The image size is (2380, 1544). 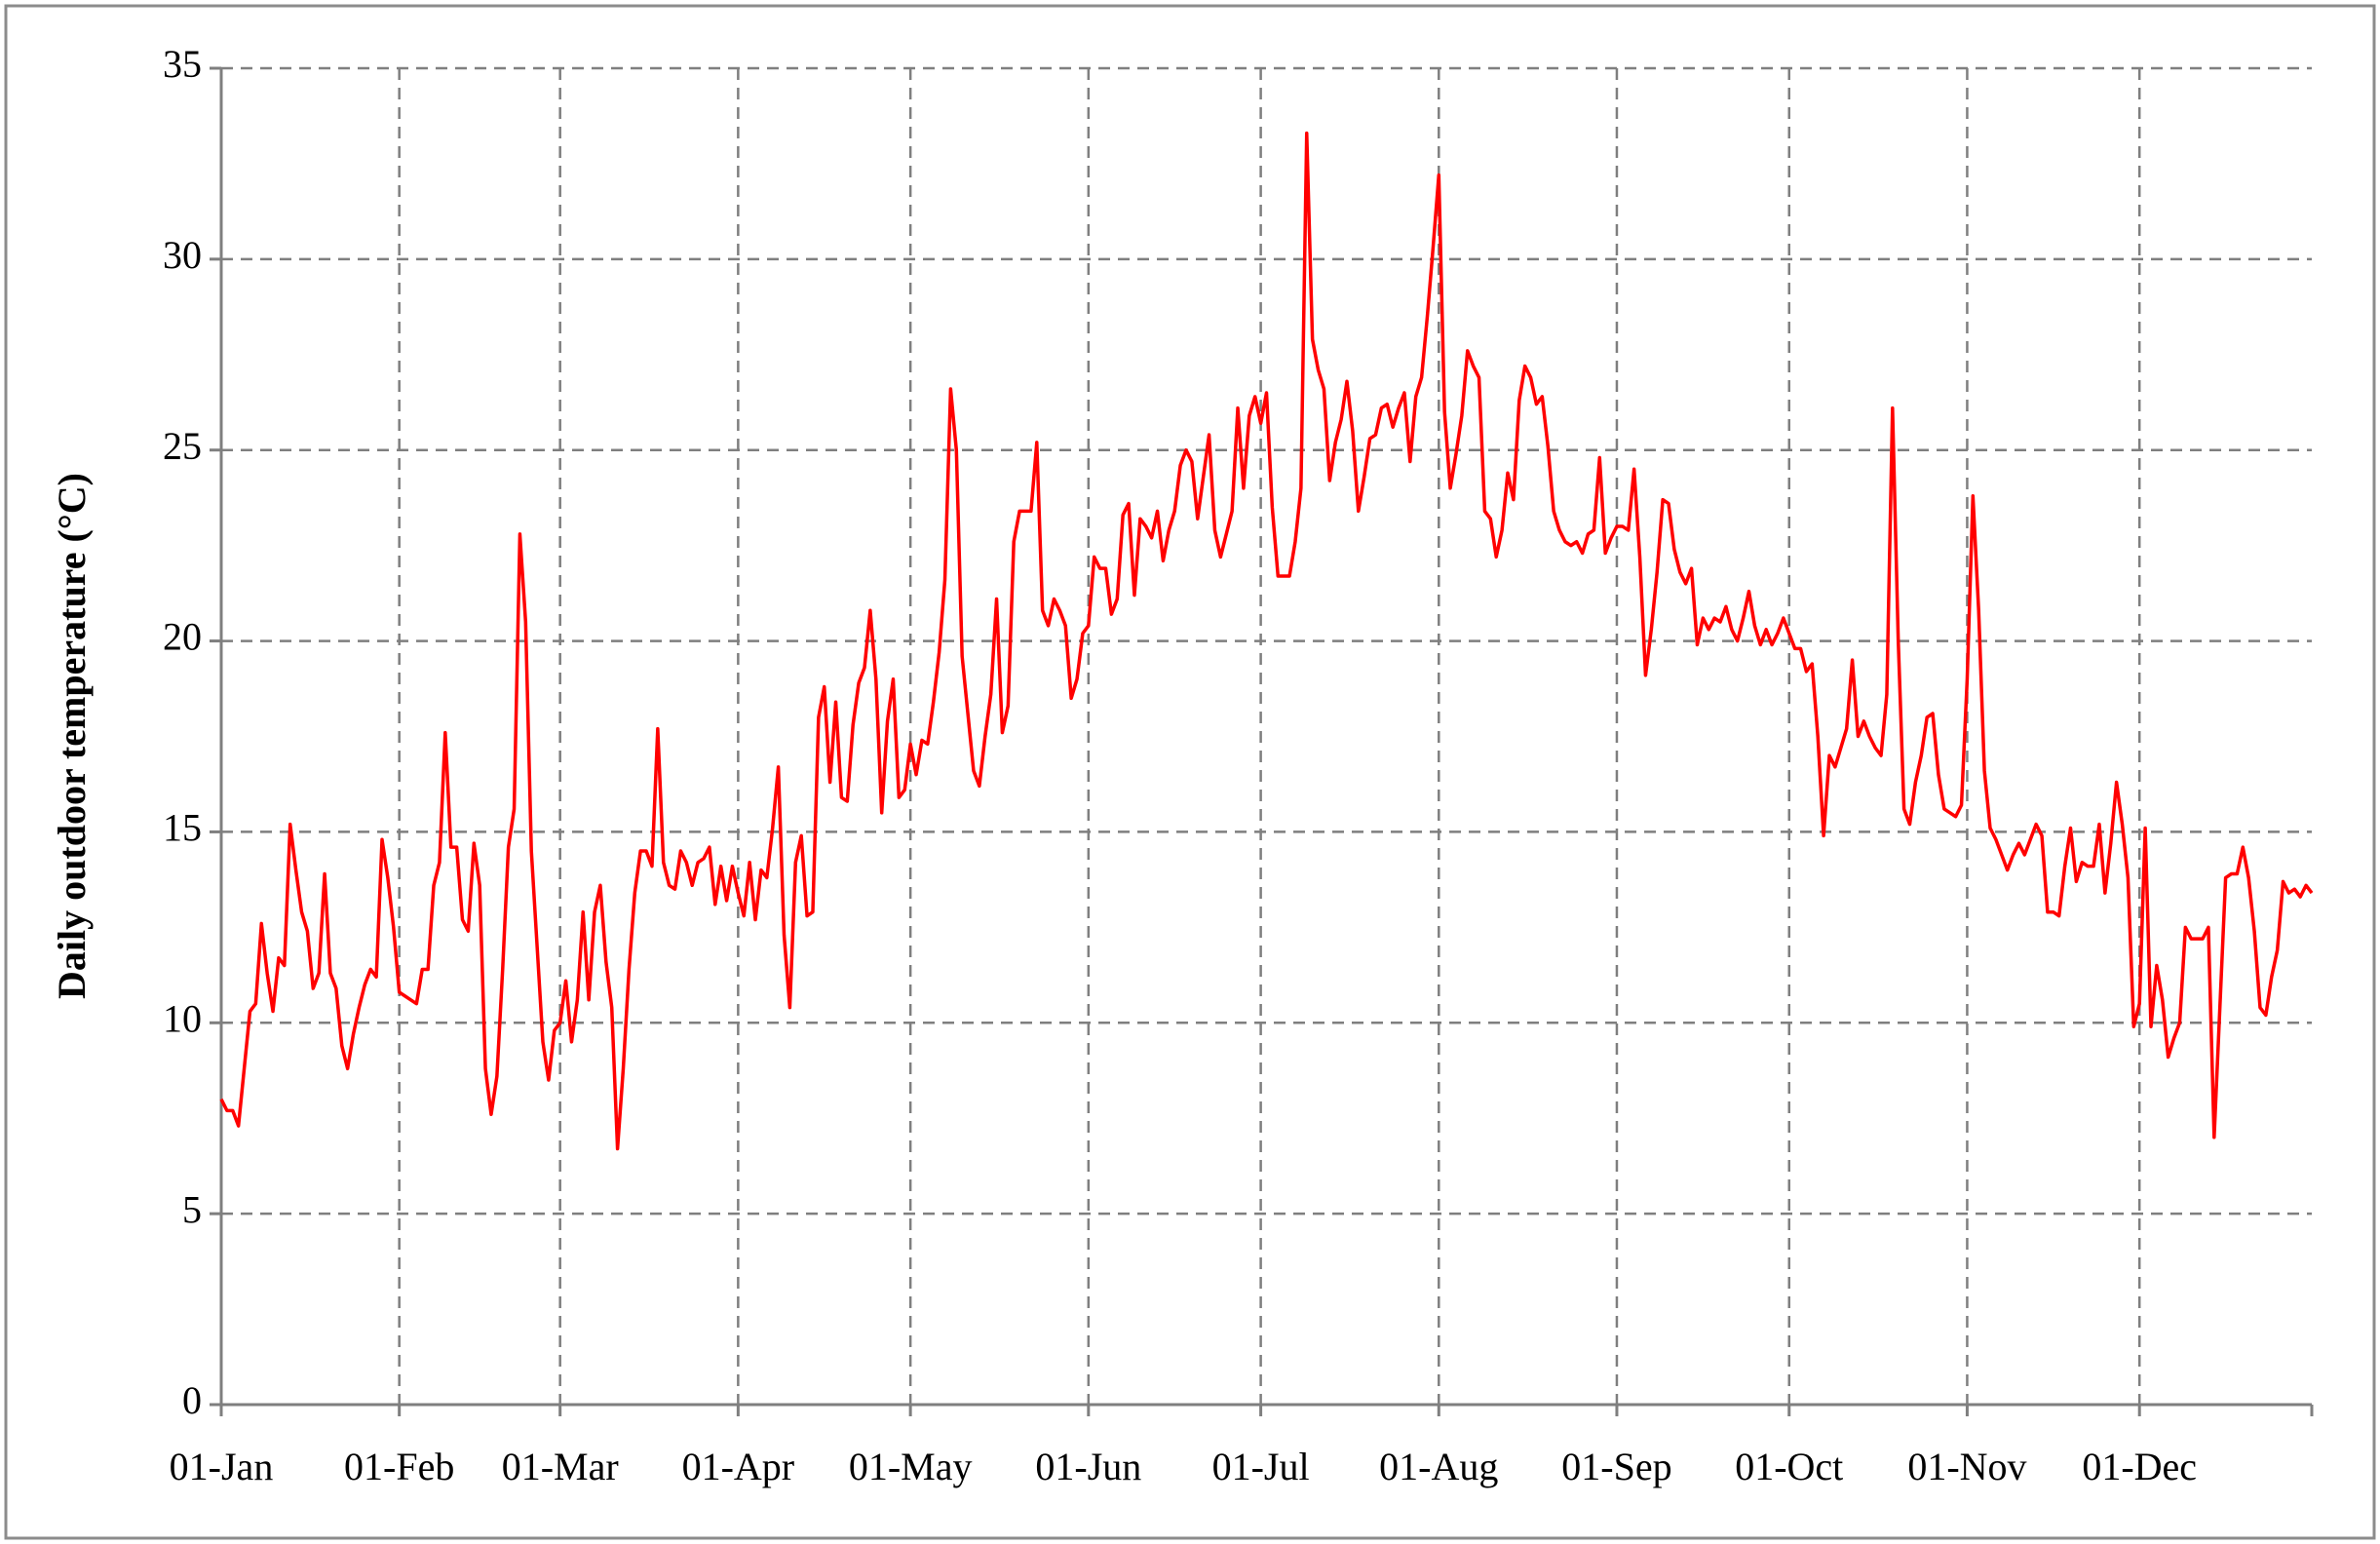 I want to click on y-tick-label: 15, so click(x=182, y=828).